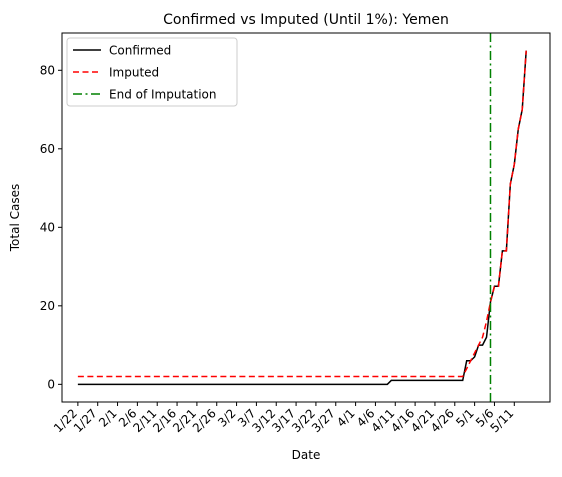  What do you see at coordinates (204, 420) in the screenshot?
I see `x-tick-label: 2/26` at bounding box center [204, 420].